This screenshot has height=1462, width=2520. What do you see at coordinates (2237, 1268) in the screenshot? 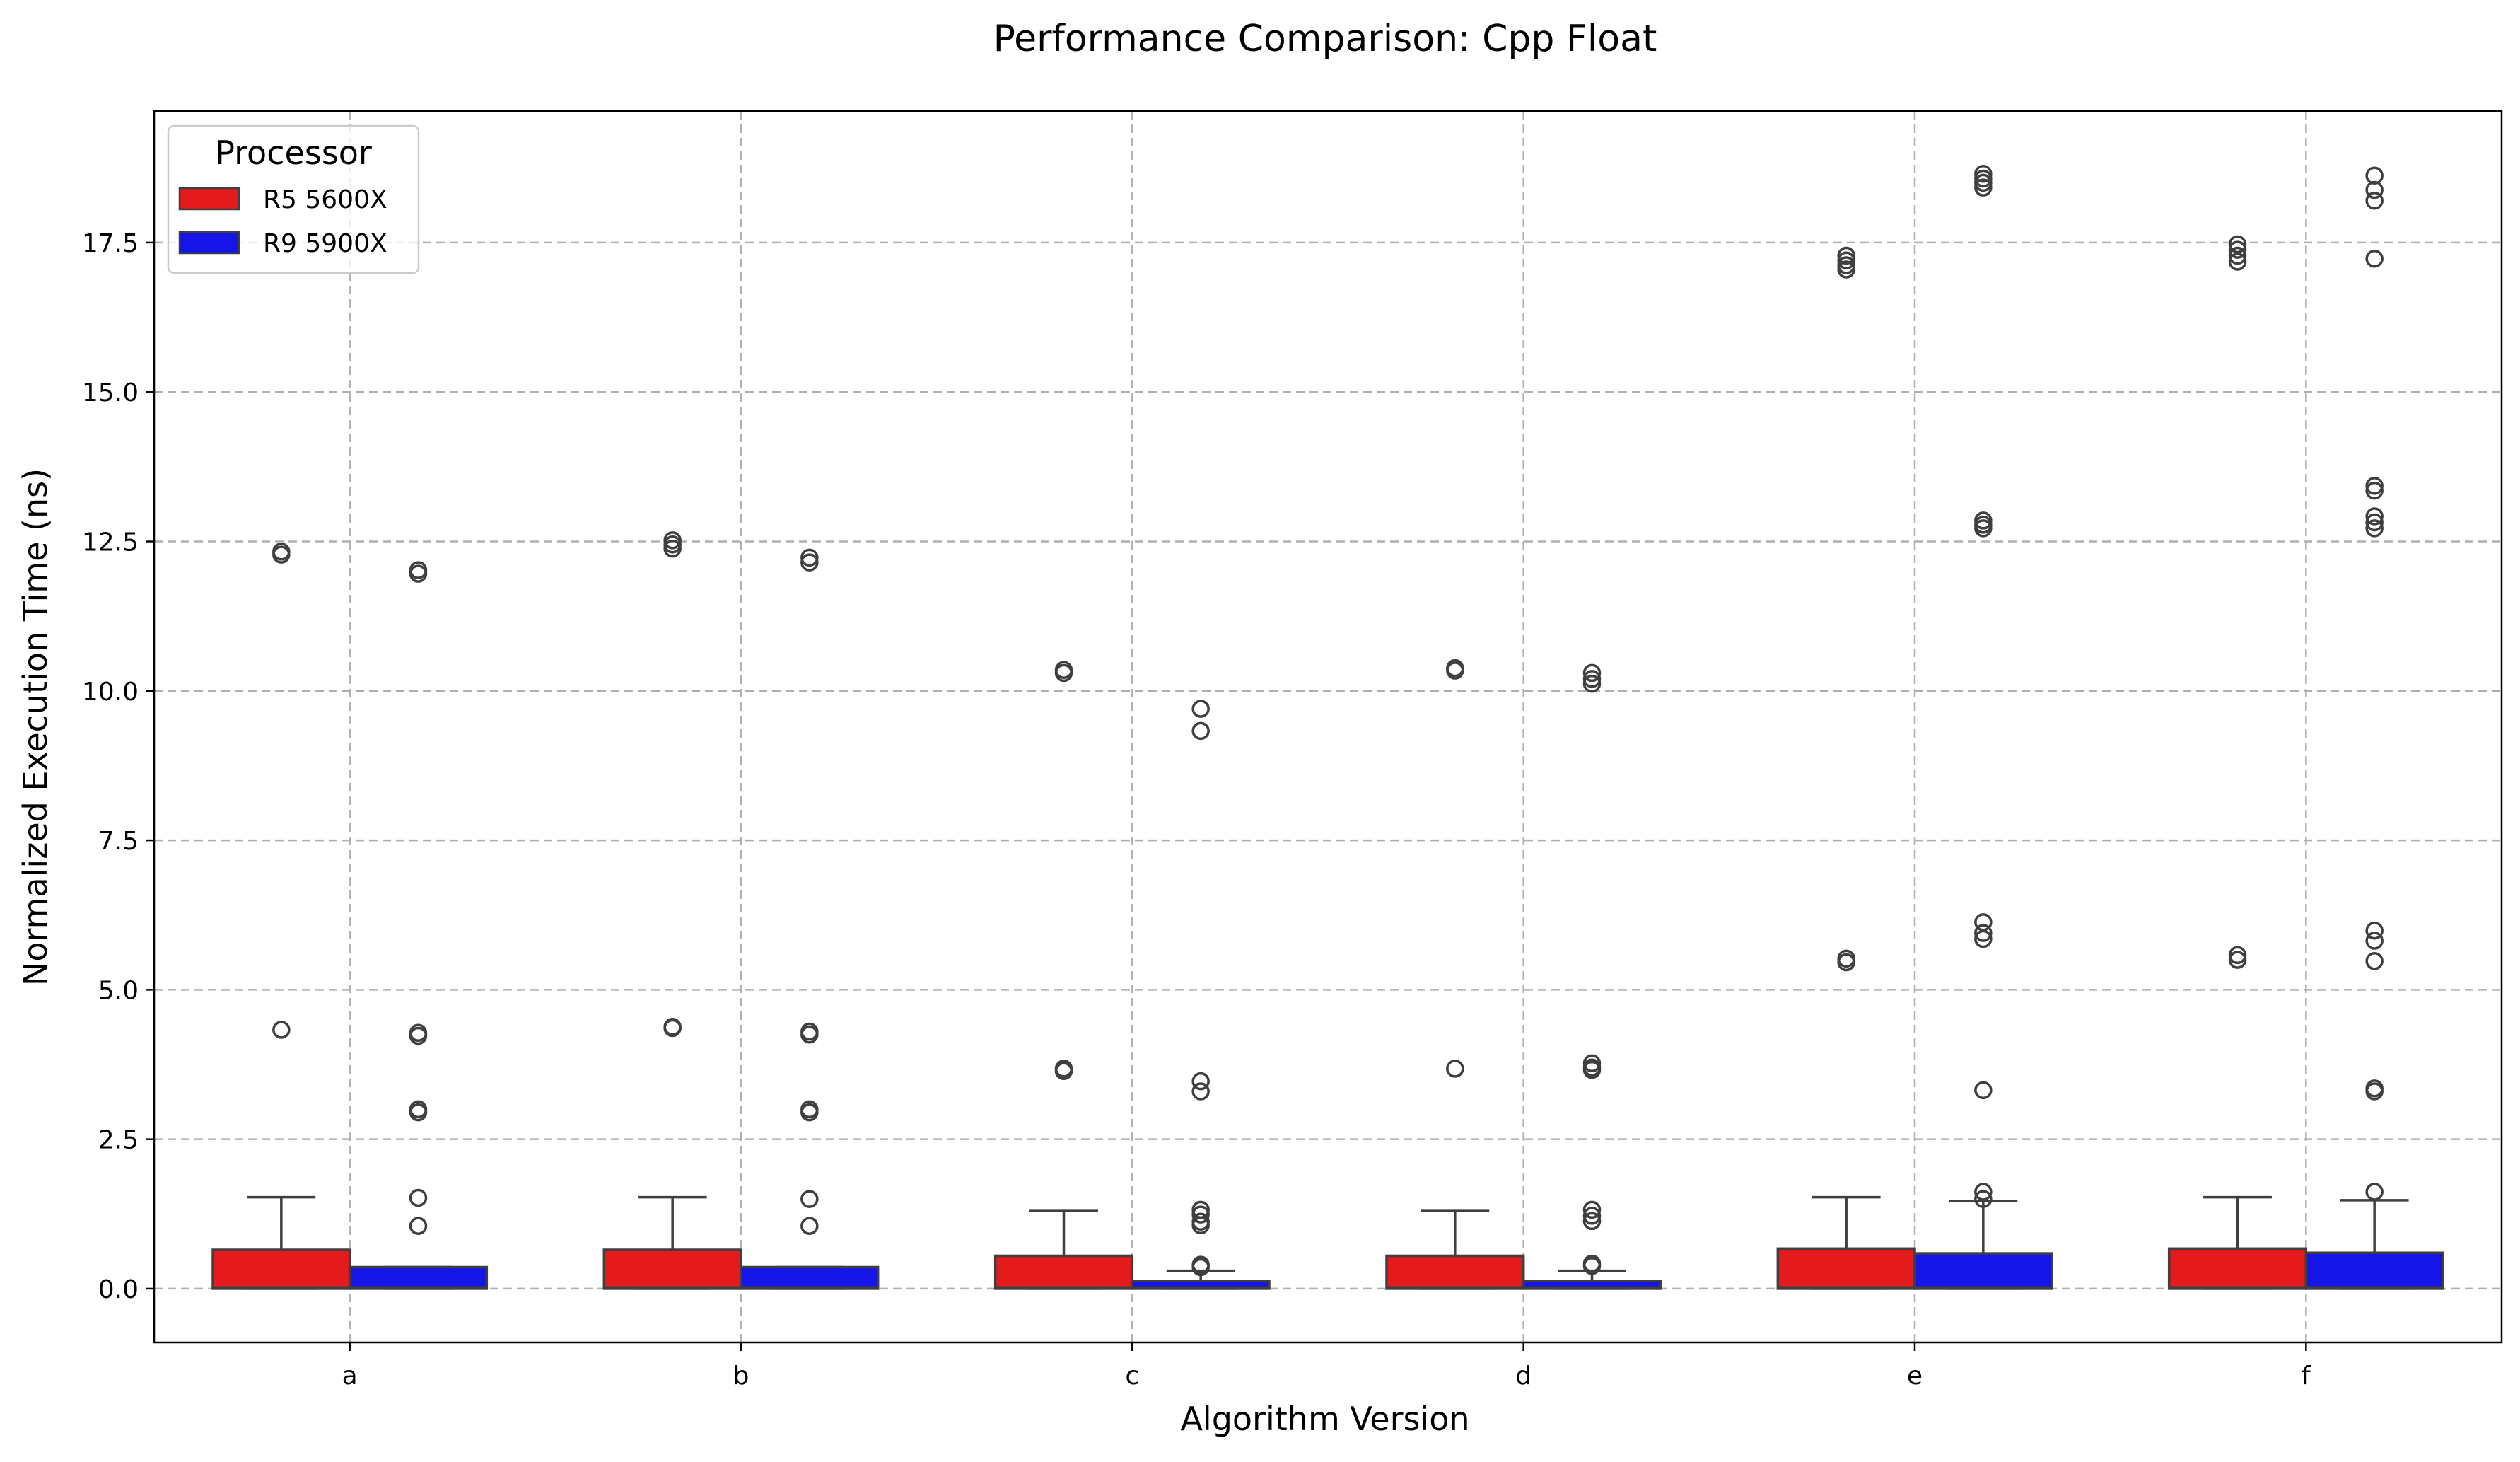
I see `box-r5-5600x-f` at bounding box center [2237, 1268].